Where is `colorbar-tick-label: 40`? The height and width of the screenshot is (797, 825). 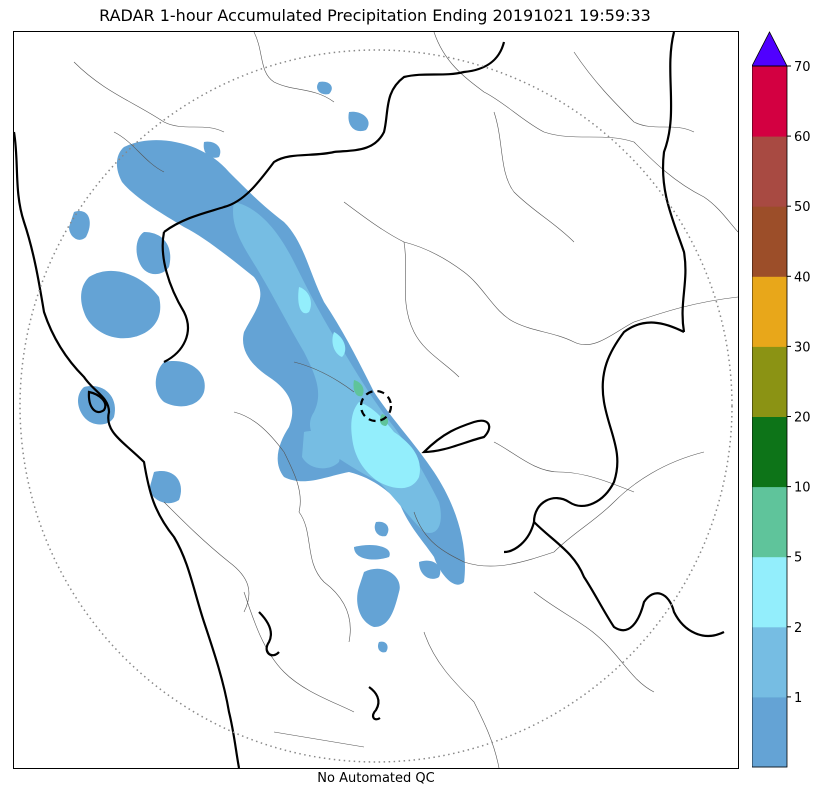
colorbar-tick-label: 40 is located at coordinates (802, 277).